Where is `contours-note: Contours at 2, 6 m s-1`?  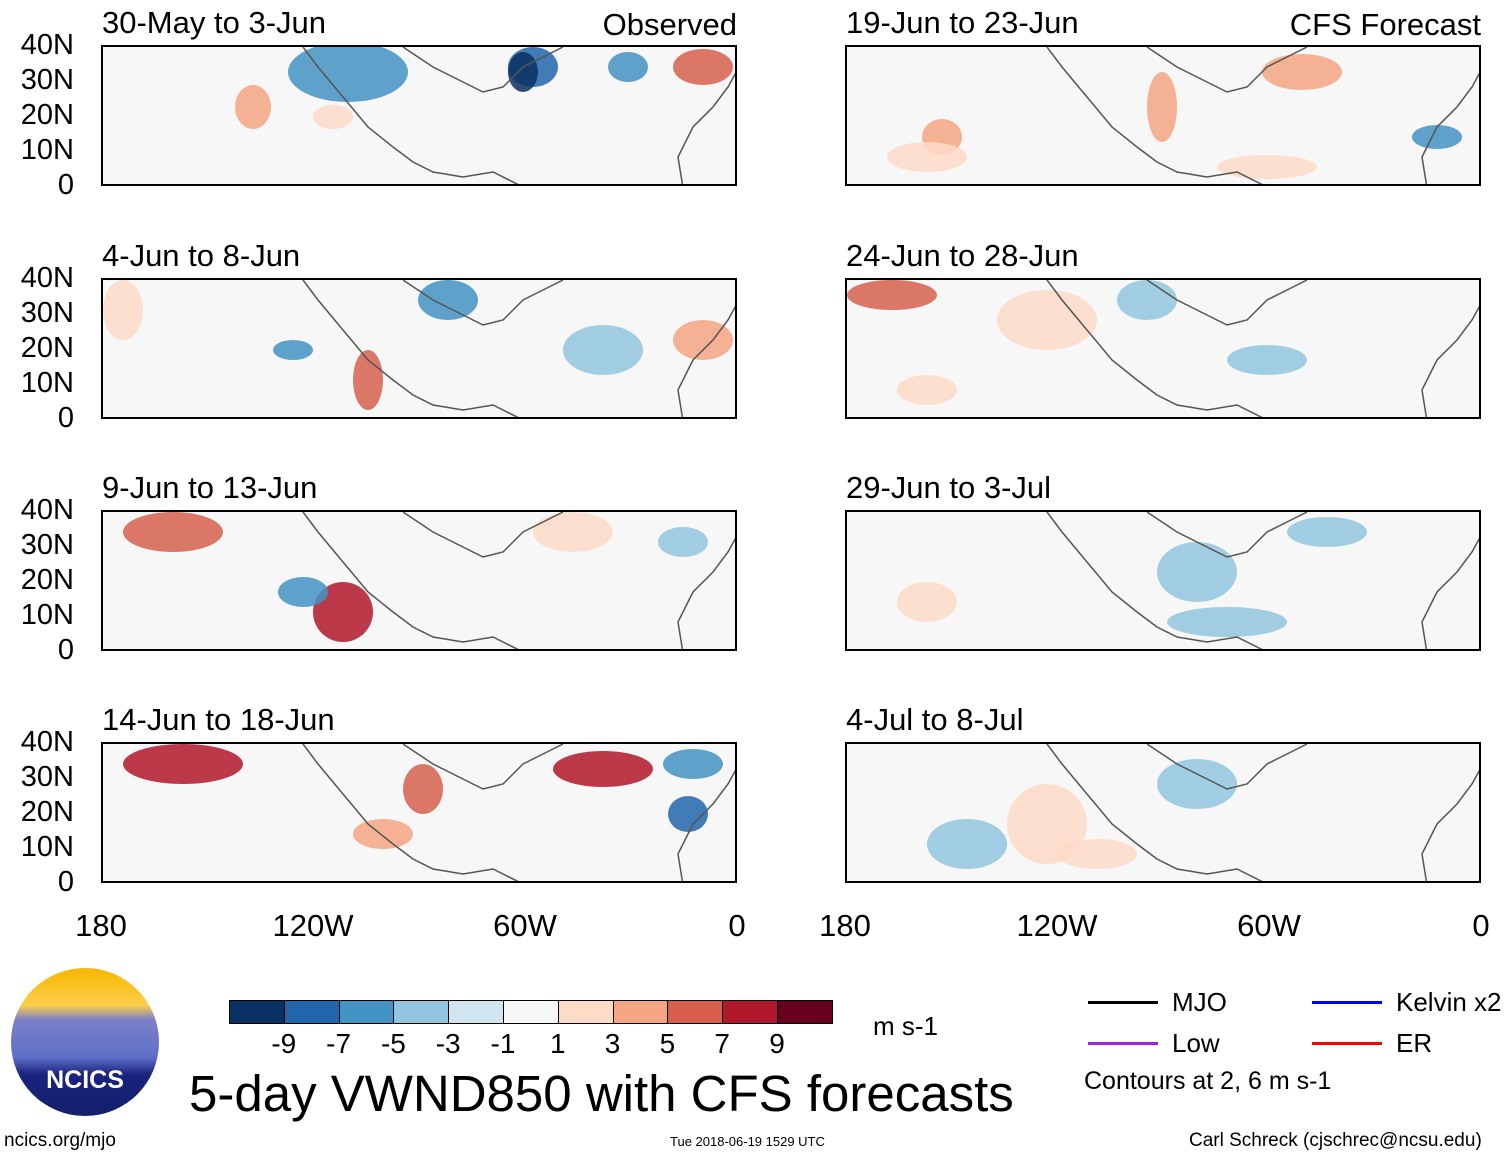
contours-note: Contours at 2, 6 m s-1 is located at coordinates (1208, 1081).